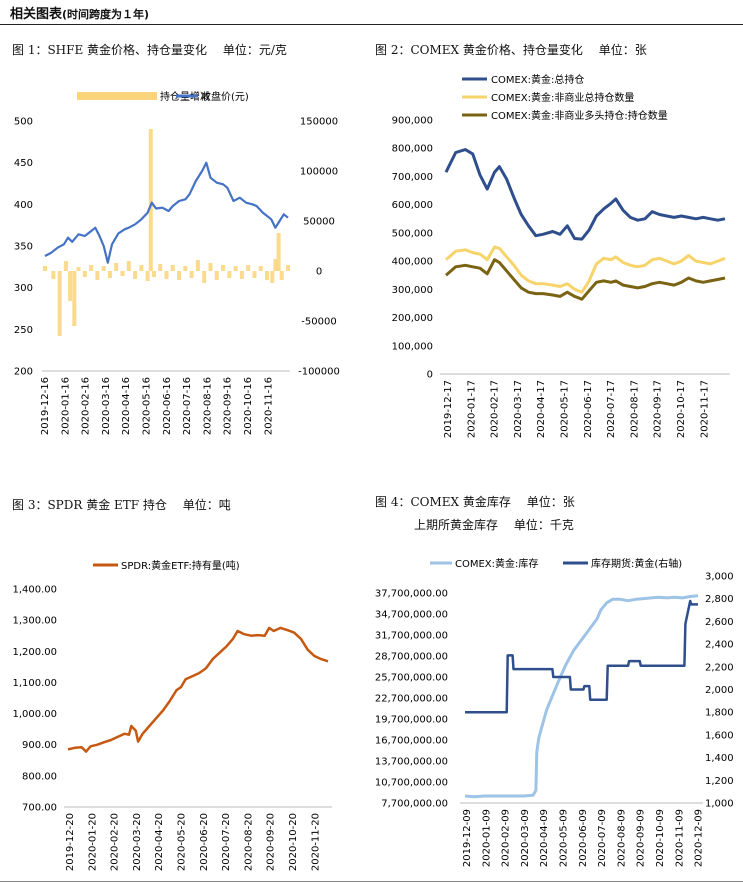 The height and width of the screenshot is (883, 743). I want to click on legend-label-spdr: SPDR:黄金ETF:持有量(吨), so click(180, 565).